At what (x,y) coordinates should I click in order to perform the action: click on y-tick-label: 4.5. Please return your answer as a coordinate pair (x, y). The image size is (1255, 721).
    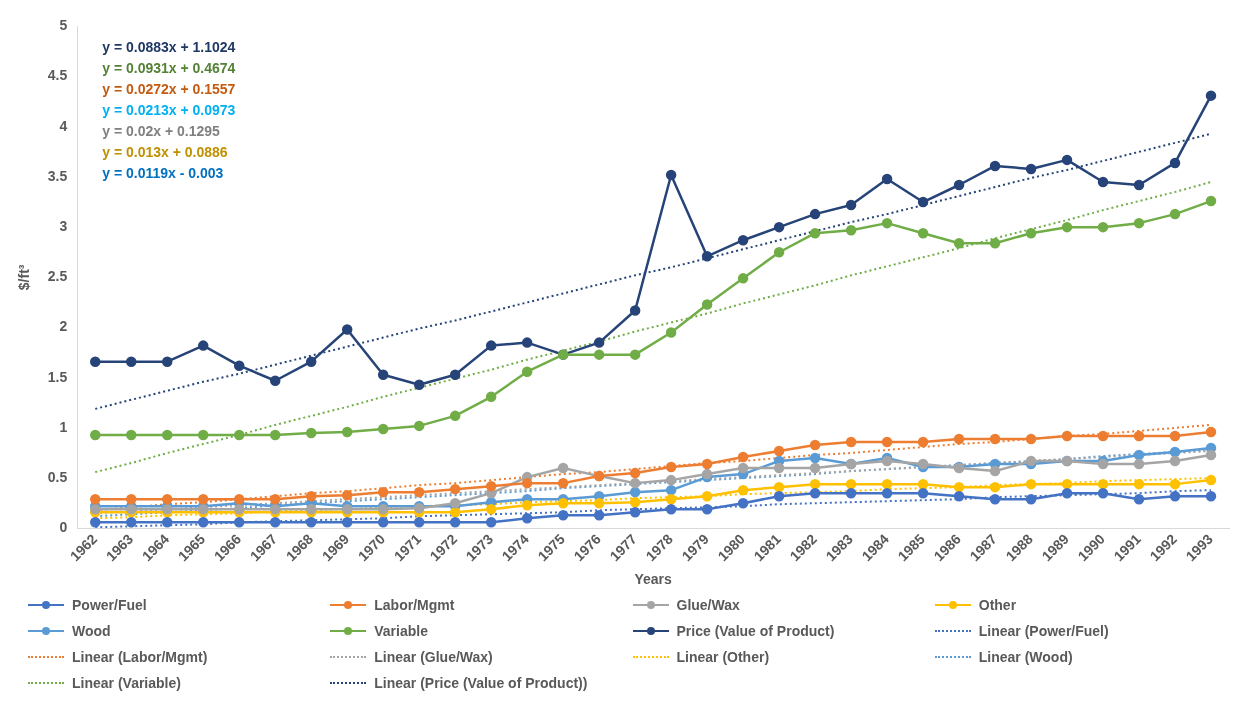
    Looking at the image, I should click on (57, 75).